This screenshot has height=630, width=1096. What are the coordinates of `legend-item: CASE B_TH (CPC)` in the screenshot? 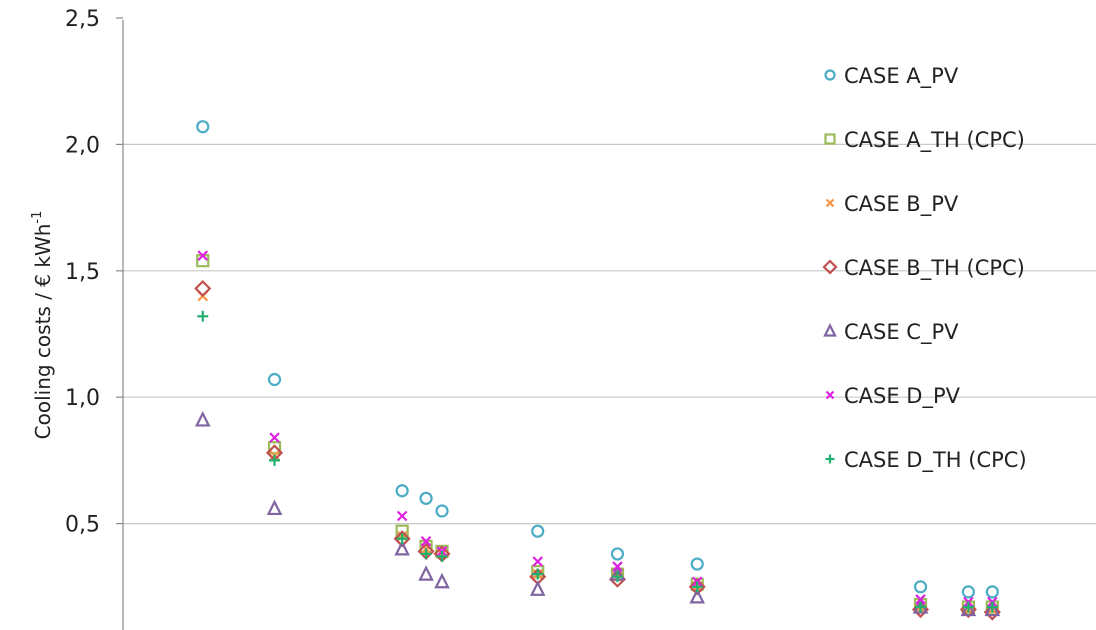 It's located at (923, 268).